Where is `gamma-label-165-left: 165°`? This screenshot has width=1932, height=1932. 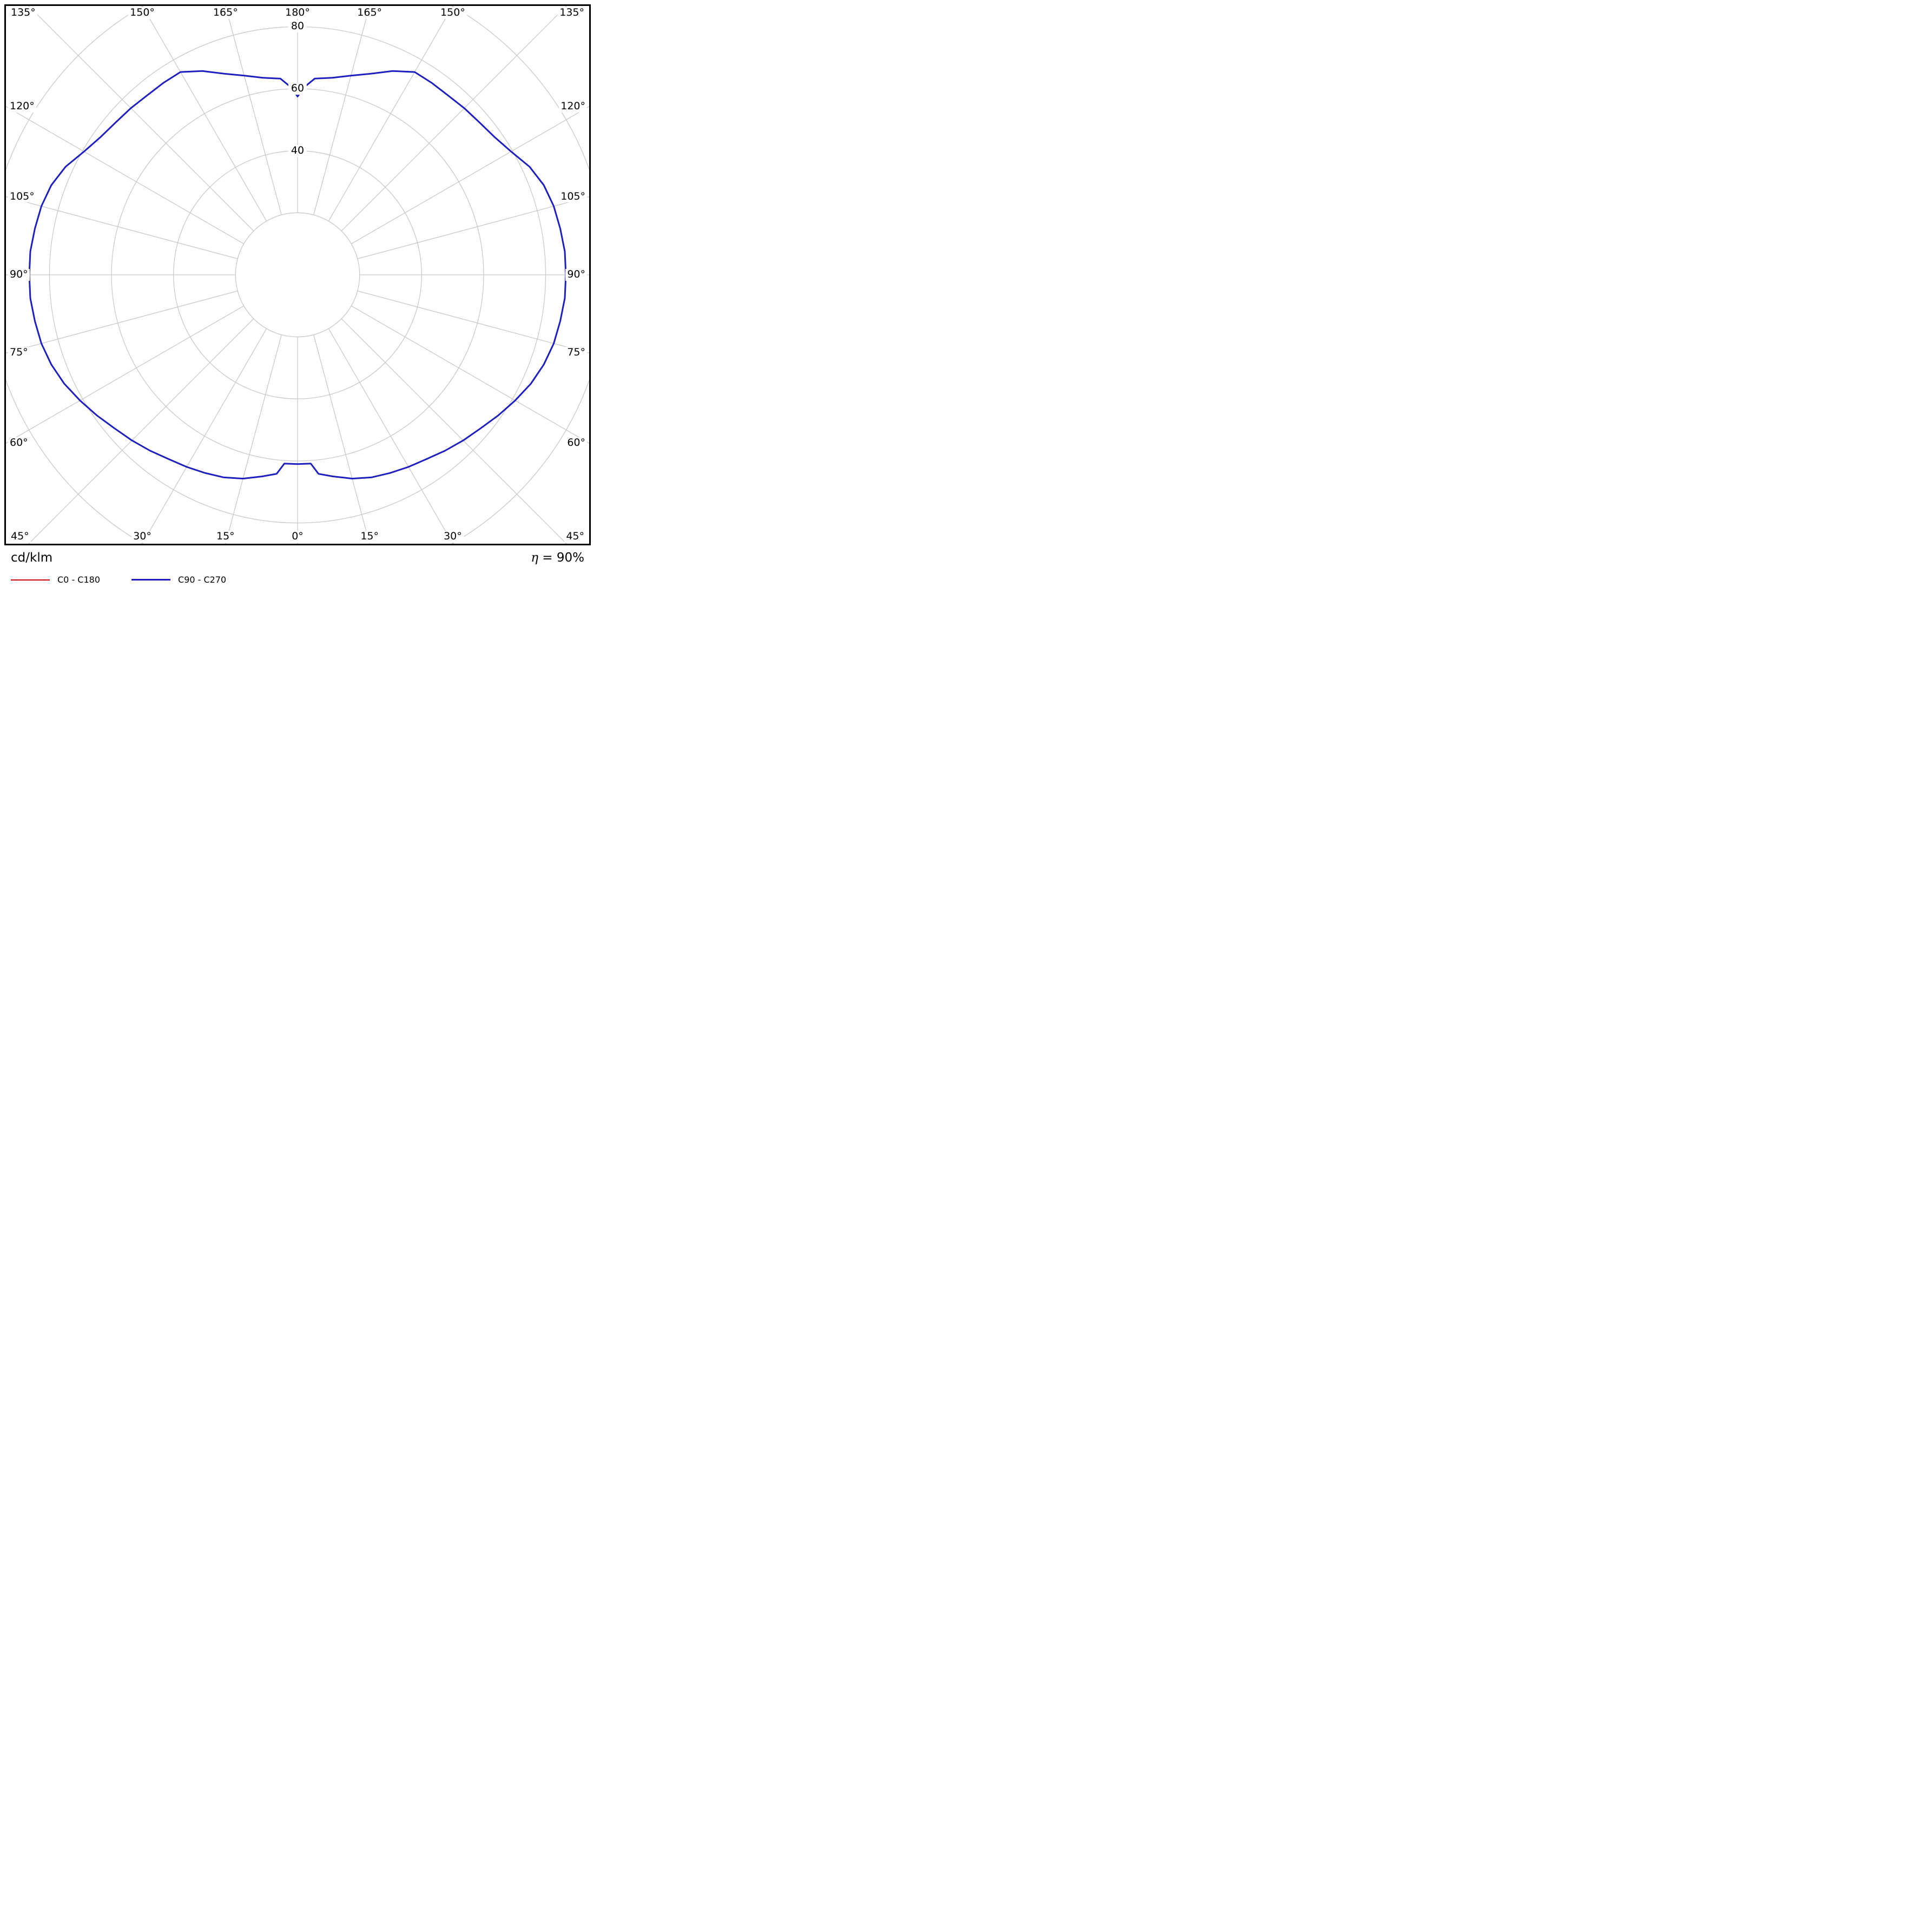 gamma-label-165-left: 165° is located at coordinates (225, 12).